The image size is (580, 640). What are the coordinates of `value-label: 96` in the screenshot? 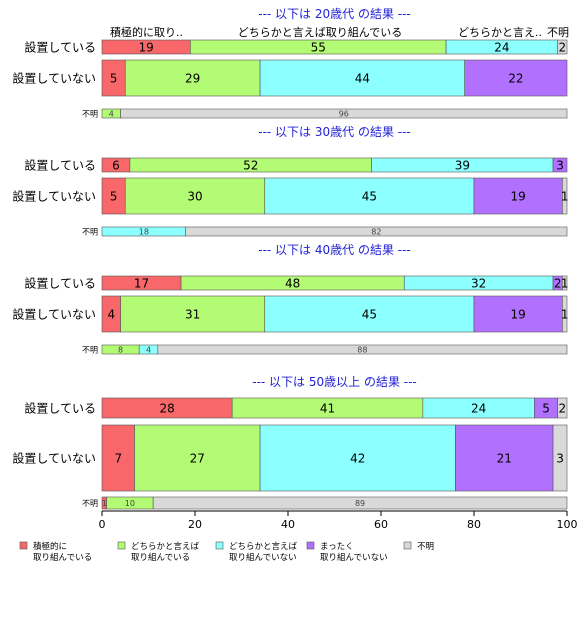 It's located at (344, 113).